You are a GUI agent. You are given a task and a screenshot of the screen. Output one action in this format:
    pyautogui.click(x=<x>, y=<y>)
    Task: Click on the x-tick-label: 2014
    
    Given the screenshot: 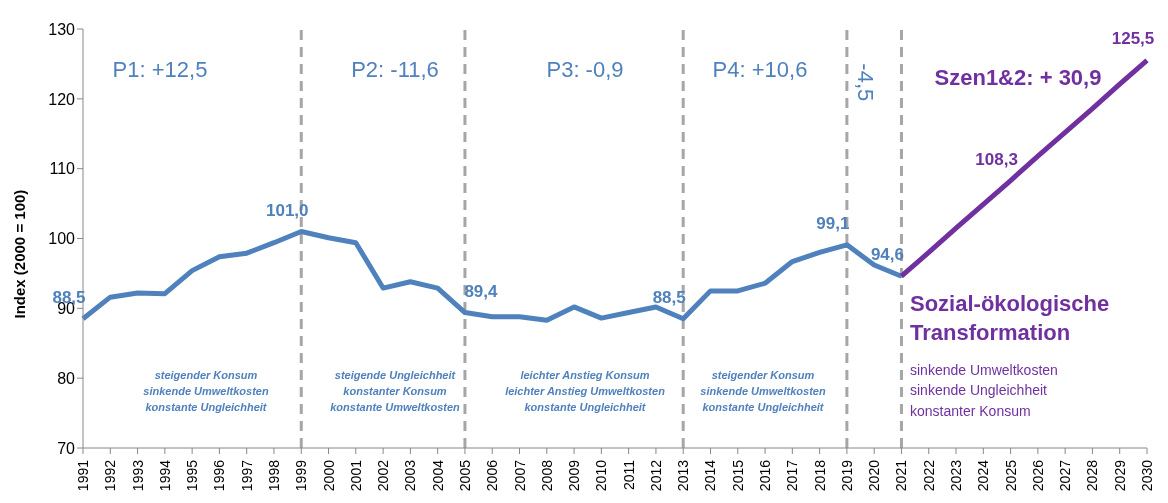 What is the action you would take?
    pyautogui.click(x=710, y=475)
    